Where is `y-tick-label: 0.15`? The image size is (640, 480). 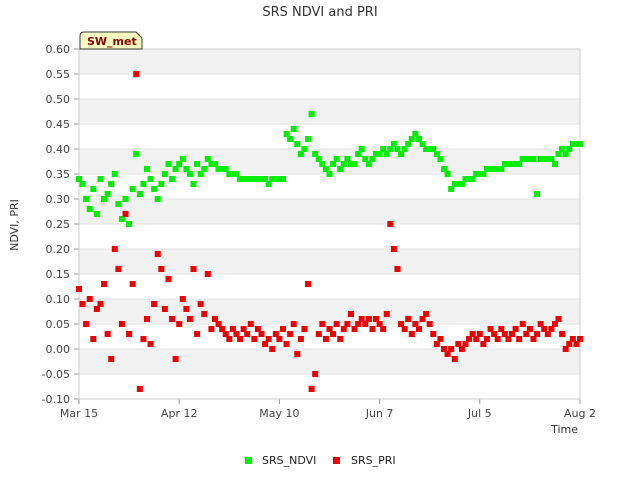
y-tick-label: 0.15 is located at coordinates (58, 274).